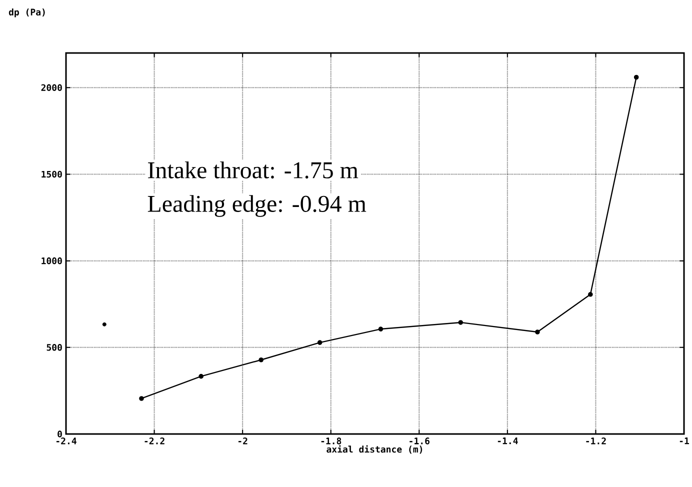 The image size is (692, 487). Describe the element at coordinates (54, 347) in the screenshot. I see `y-tick-label: 500` at that location.